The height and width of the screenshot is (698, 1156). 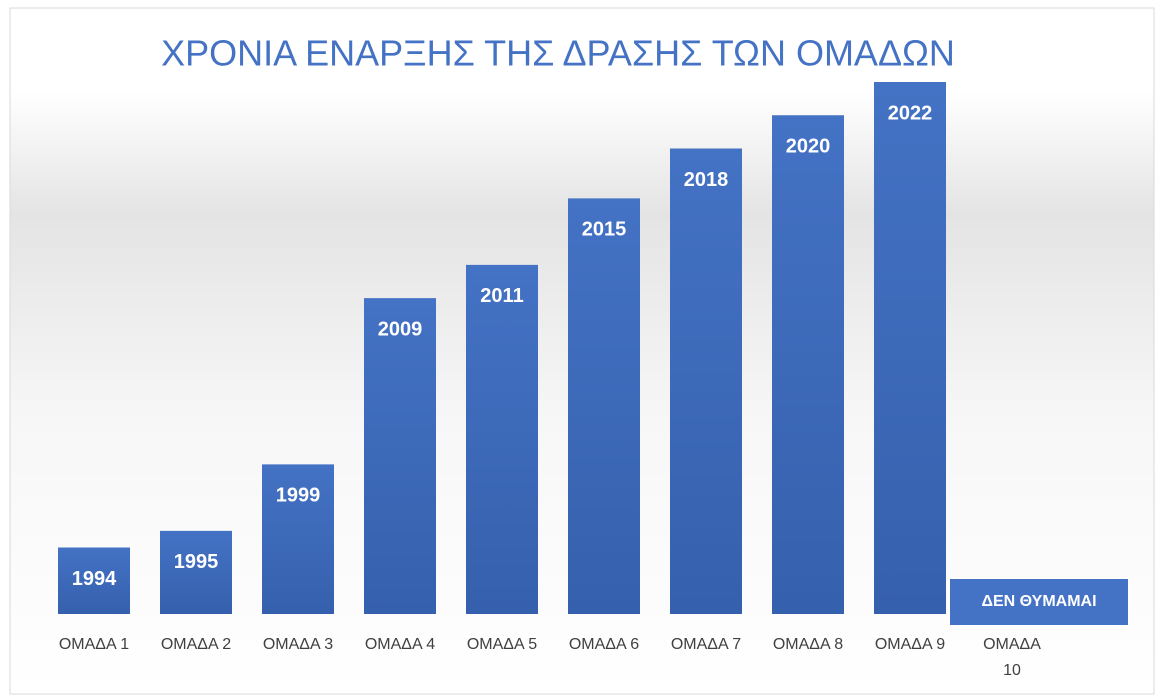 I want to click on data-label: 1999, so click(x=298, y=496).